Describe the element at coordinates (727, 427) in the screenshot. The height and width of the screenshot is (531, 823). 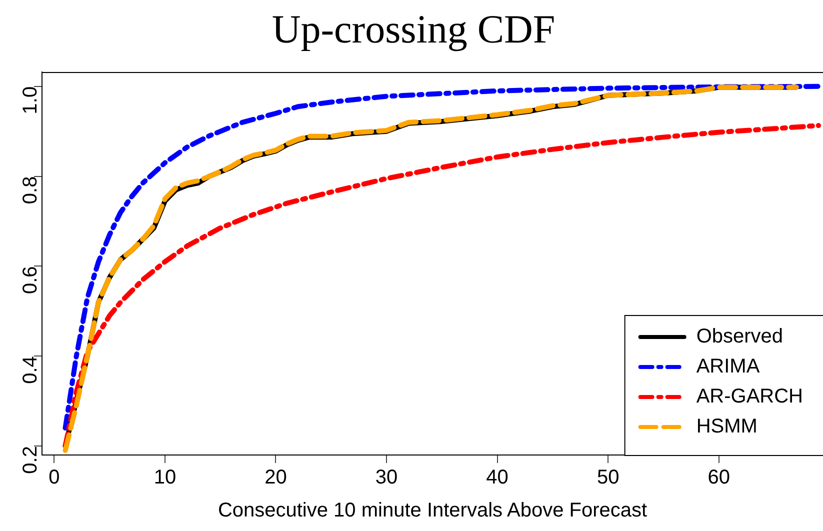
I see `legend-label: HSMM` at that location.